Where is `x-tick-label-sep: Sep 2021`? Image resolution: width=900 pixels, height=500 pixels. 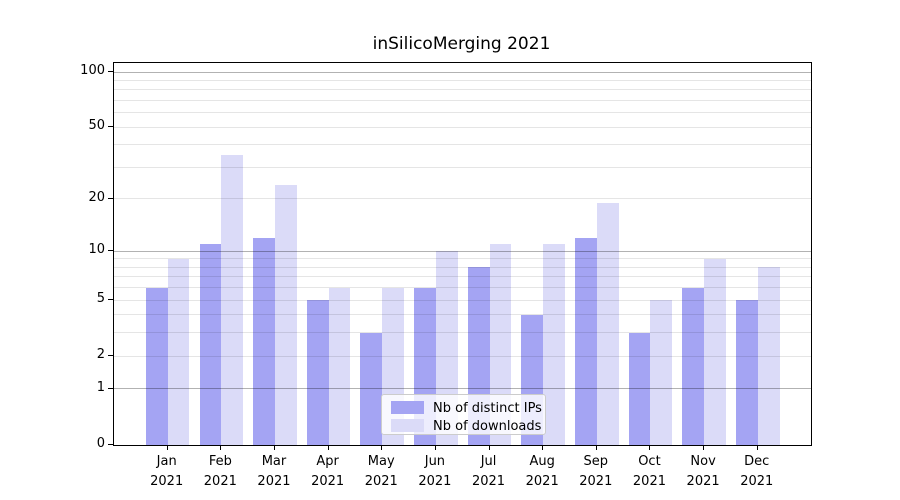
x-tick-label-sep: Sep 2021 is located at coordinates (596, 472).